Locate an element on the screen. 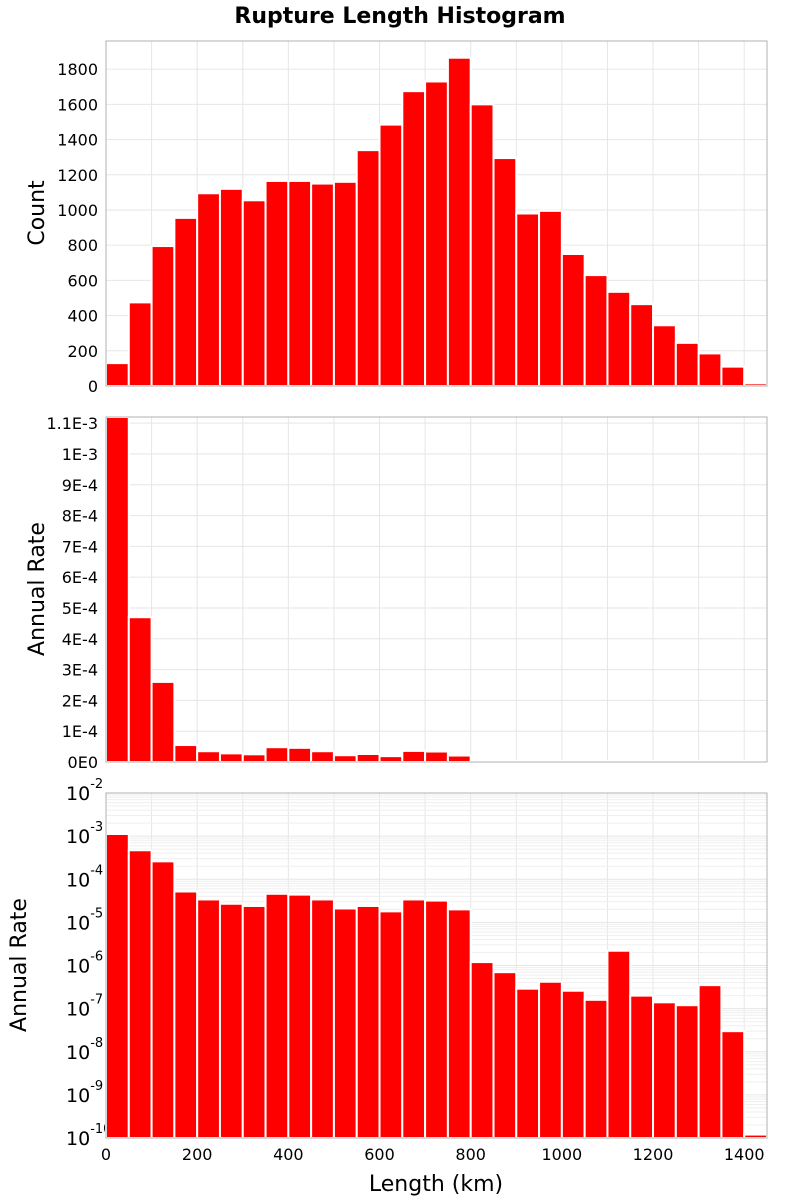  y-tick-label: 10⁻⁷ is located at coordinates (84, 1007).